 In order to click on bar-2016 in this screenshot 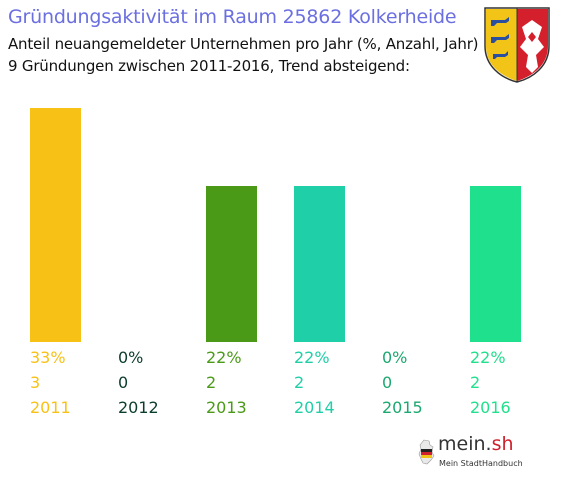, I will do `click(495, 264)`.